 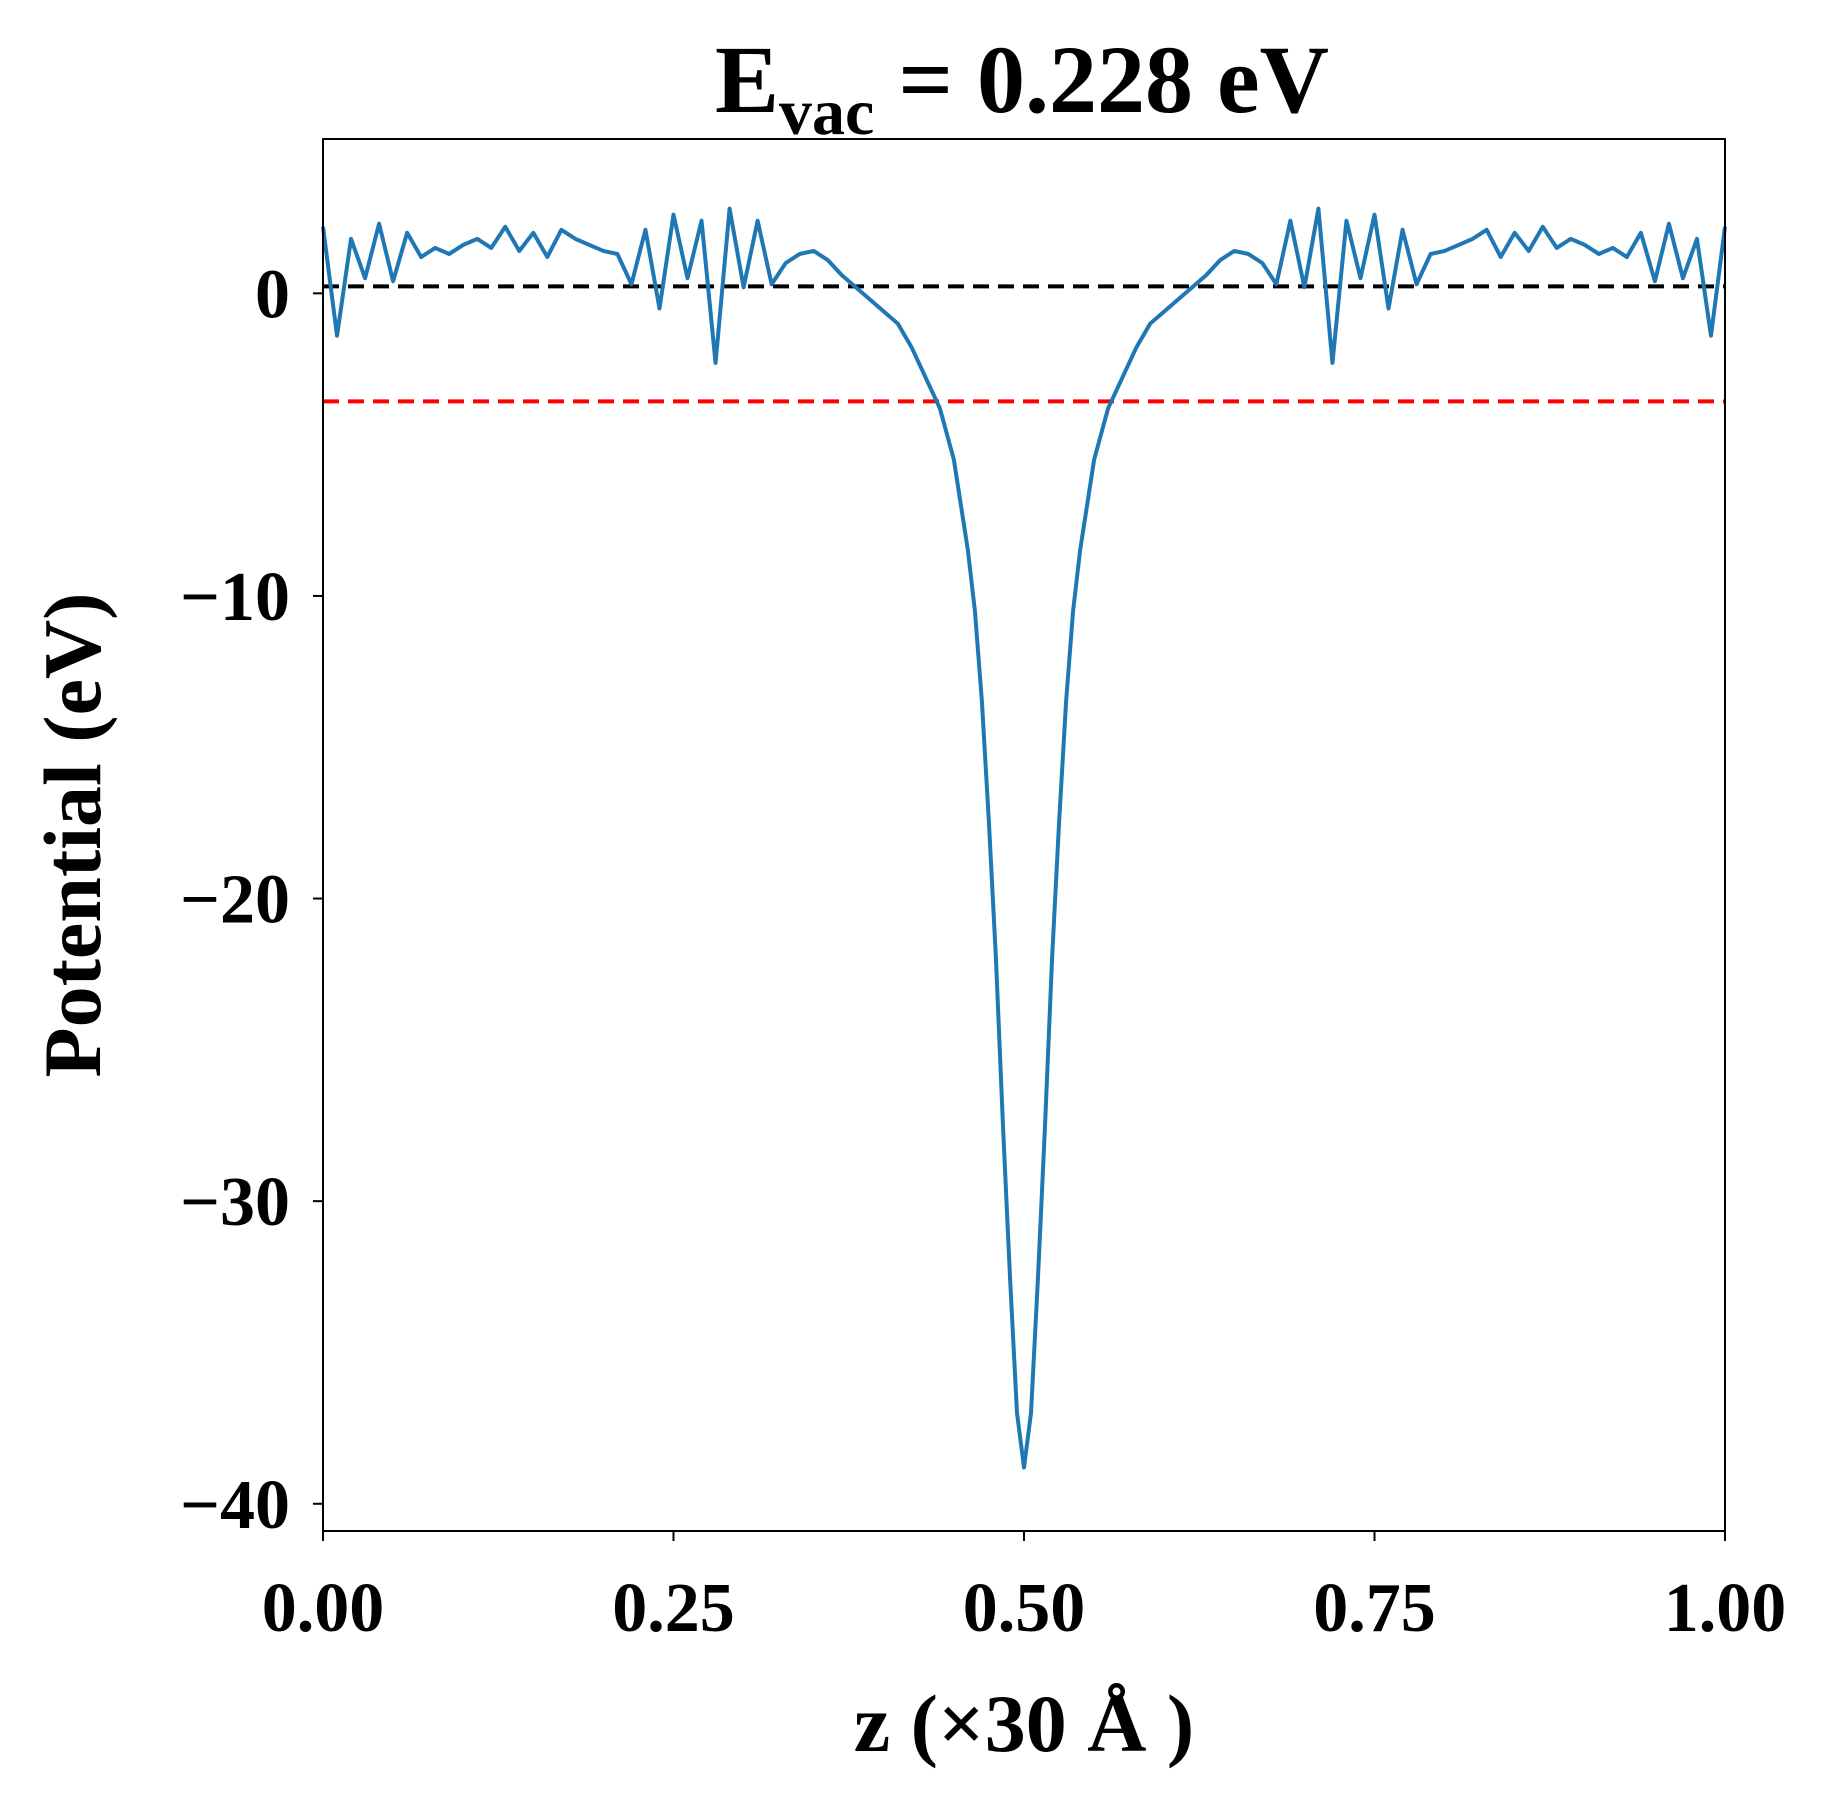 What do you see at coordinates (1113, 79) in the screenshot?
I see `title-rest: = 0.228 eV` at bounding box center [1113, 79].